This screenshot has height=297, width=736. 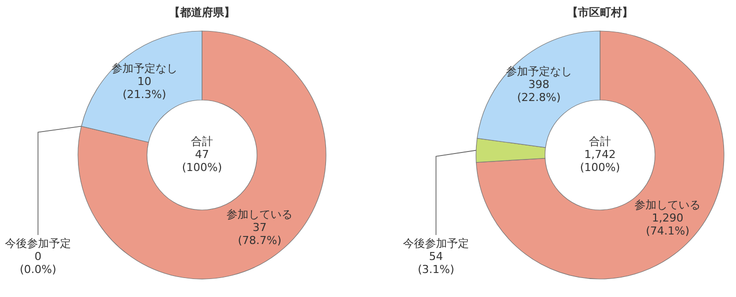 I want to click on data-label: 37 (78.7%), so click(x=260, y=233).